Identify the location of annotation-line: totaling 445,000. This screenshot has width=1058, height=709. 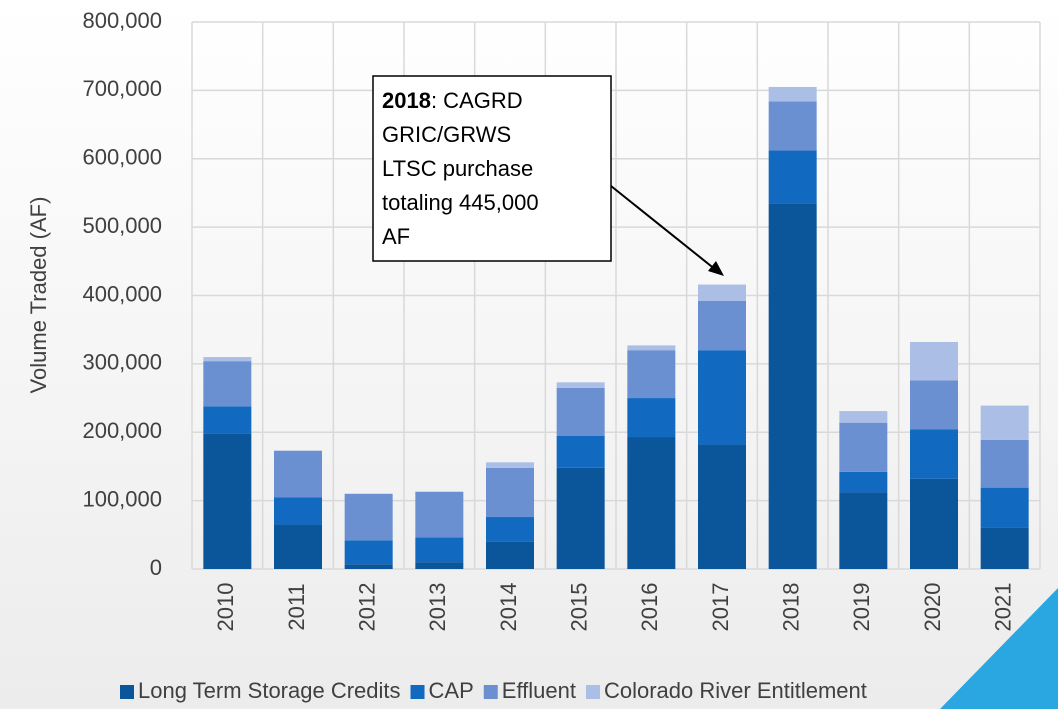
(460, 202).